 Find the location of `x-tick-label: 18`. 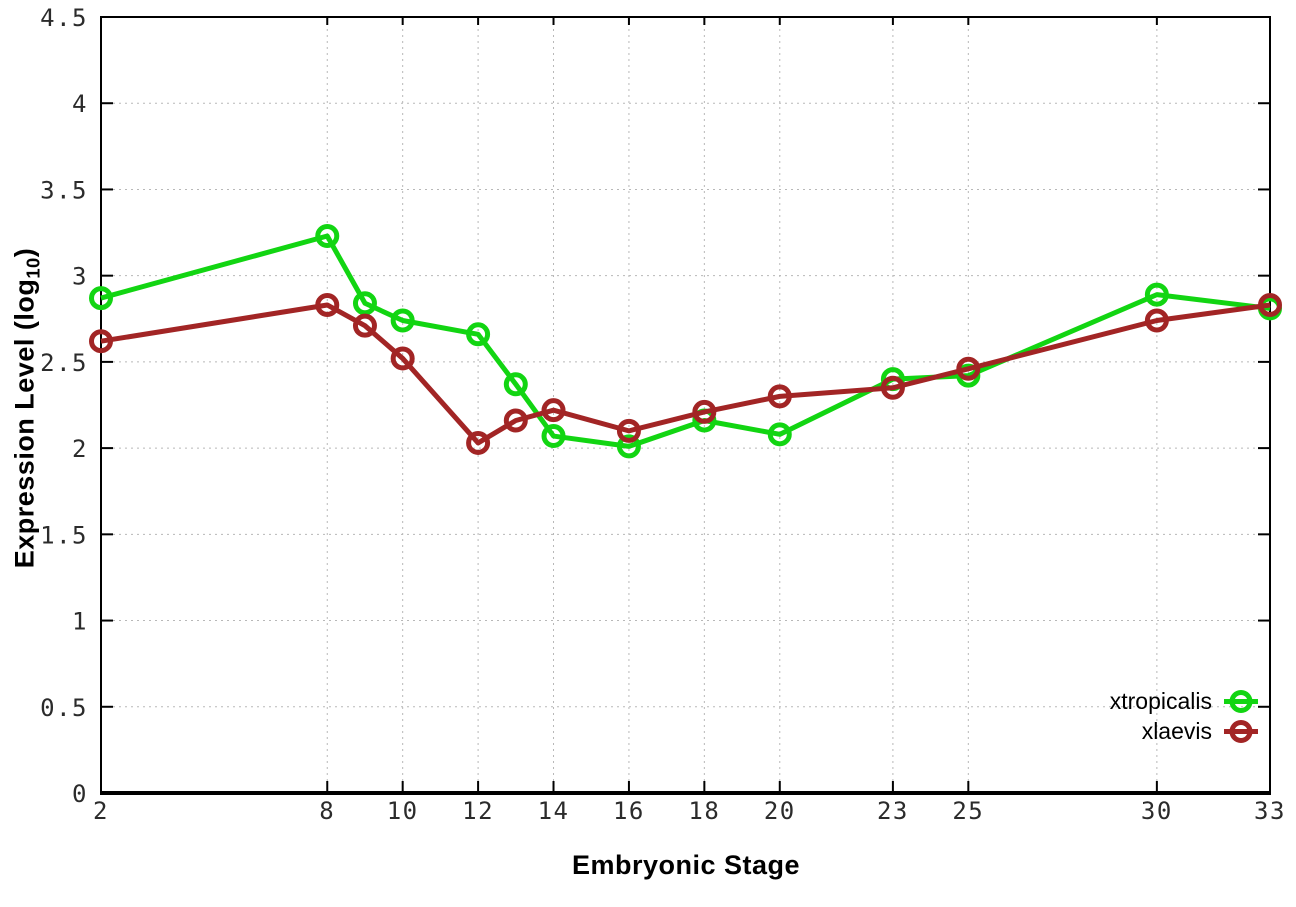

x-tick-label: 18 is located at coordinates (704, 811).